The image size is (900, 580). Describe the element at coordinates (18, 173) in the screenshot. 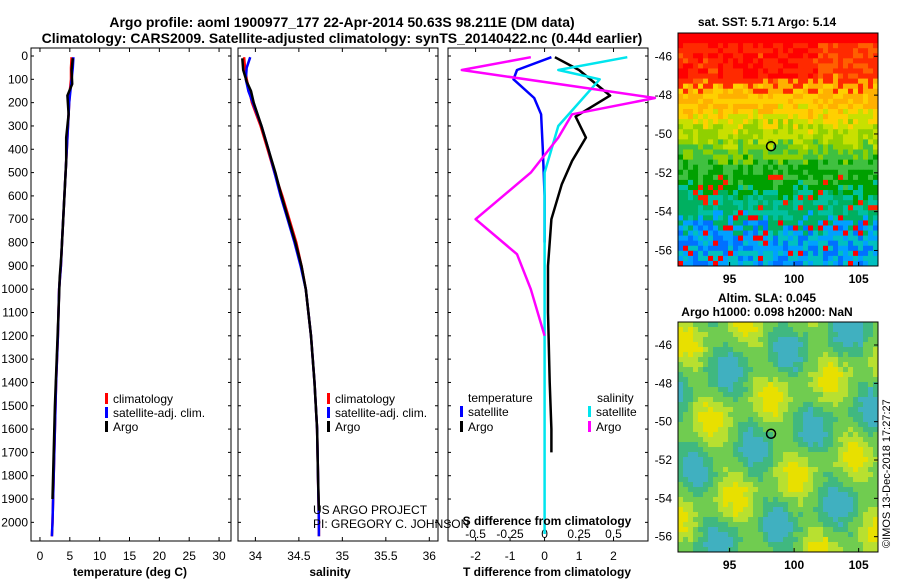

I see `depth-tick-label: 500` at that location.